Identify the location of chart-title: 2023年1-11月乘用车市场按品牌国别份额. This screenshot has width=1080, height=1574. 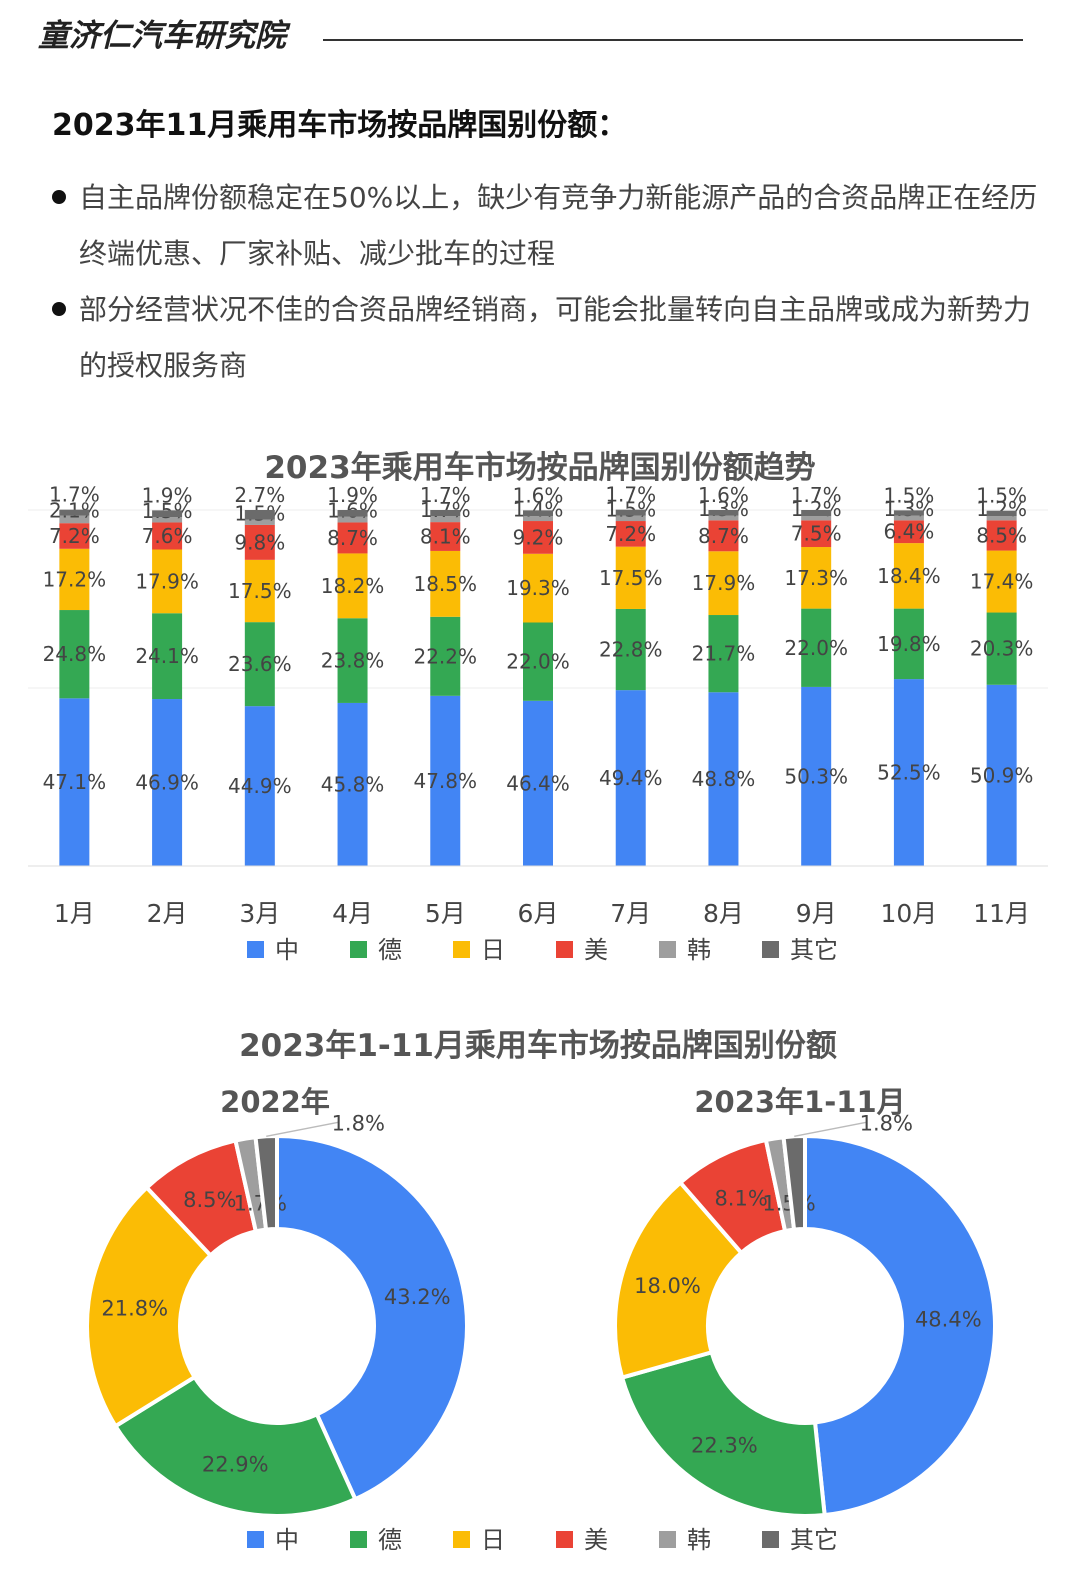
(538, 1046).